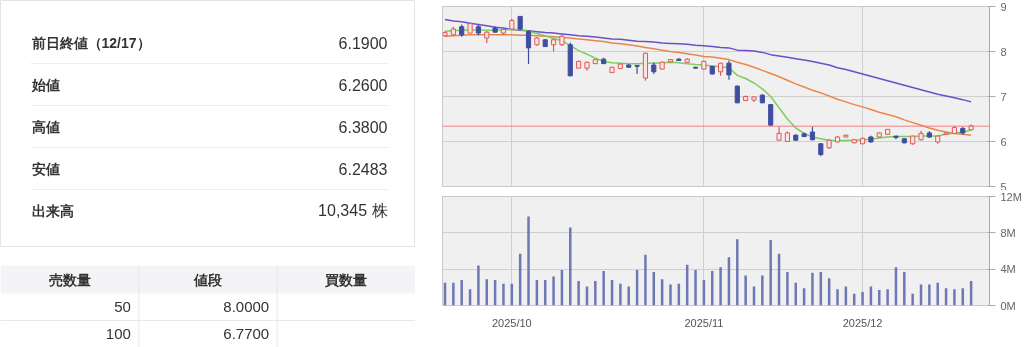 Image resolution: width=1024 pixels, height=347 pixels. Describe the element at coordinates (511, 322) in the screenshot. I see `x-tick-label: 2025/10` at that location.